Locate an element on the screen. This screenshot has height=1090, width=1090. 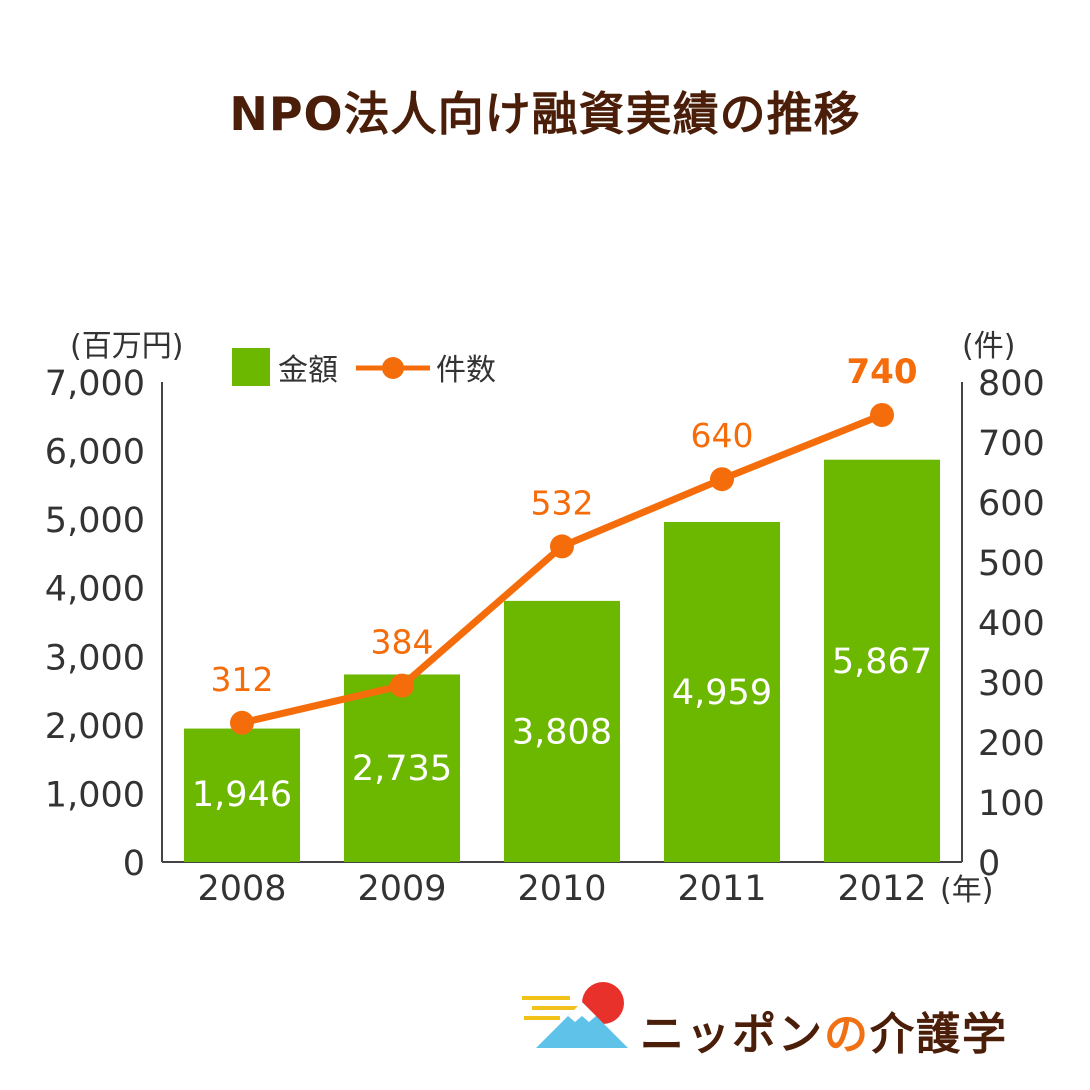
bar-value-label: 4,959 is located at coordinates (722, 693).